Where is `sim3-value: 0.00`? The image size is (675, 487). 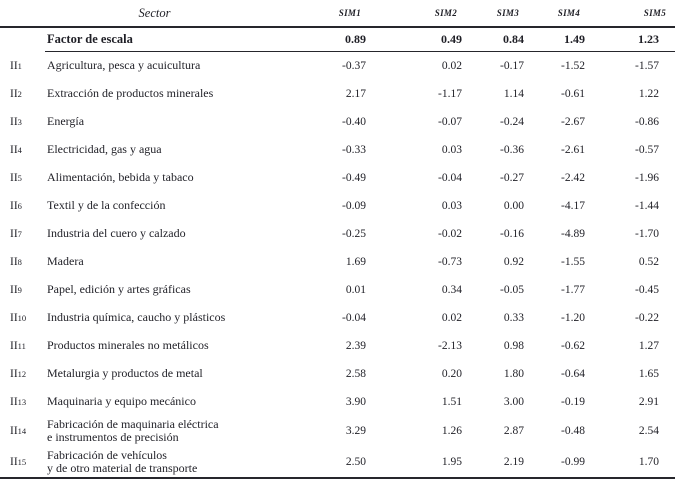
sim3-value: 0.00 is located at coordinates (513, 205).